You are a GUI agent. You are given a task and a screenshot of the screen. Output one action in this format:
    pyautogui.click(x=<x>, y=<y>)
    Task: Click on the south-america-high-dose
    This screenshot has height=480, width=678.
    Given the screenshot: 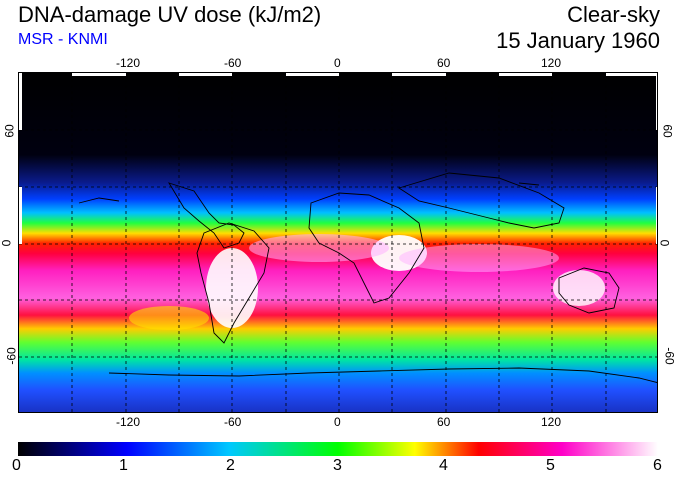 What is the action you would take?
    pyautogui.click(x=232, y=288)
    